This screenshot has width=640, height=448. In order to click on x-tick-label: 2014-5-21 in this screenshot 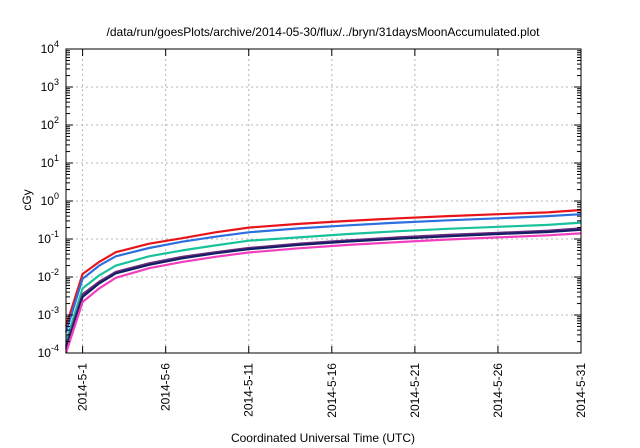, I will do `click(415, 390)`.